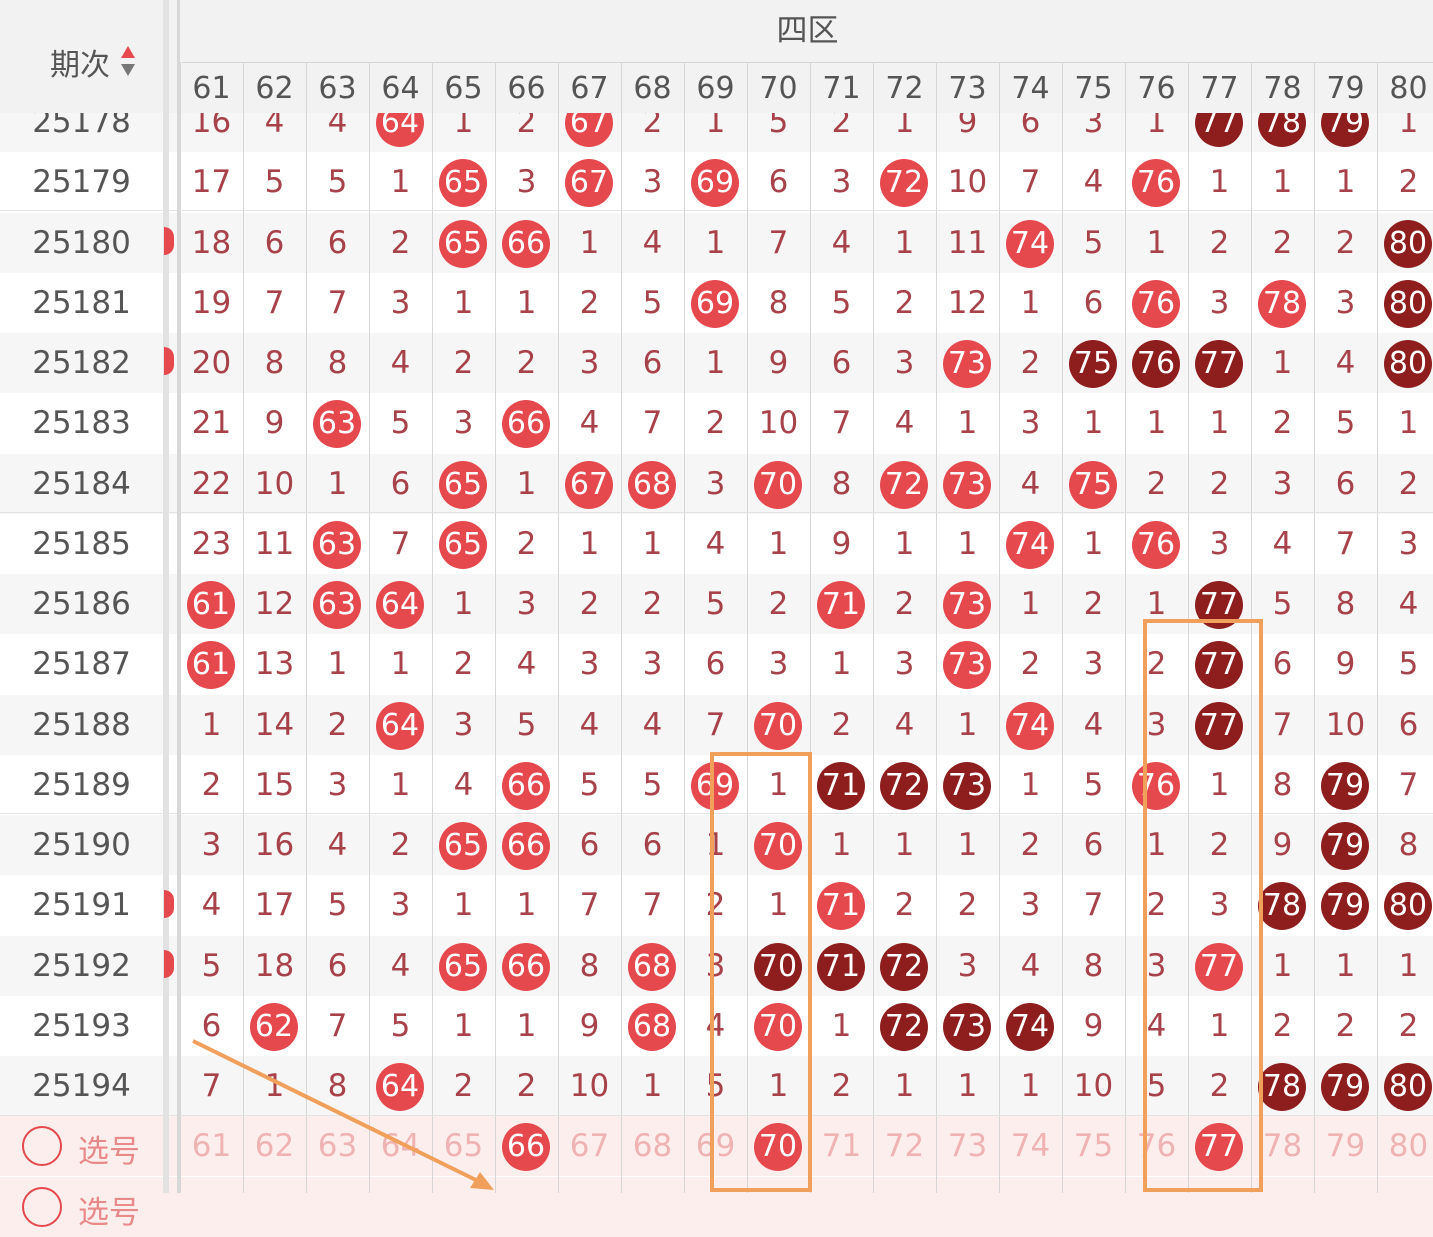 This screenshot has height=1237, width=1433. Describe the element at coordinates (526, 243) in the screenshot. I see `number-cell: 66` at that location.